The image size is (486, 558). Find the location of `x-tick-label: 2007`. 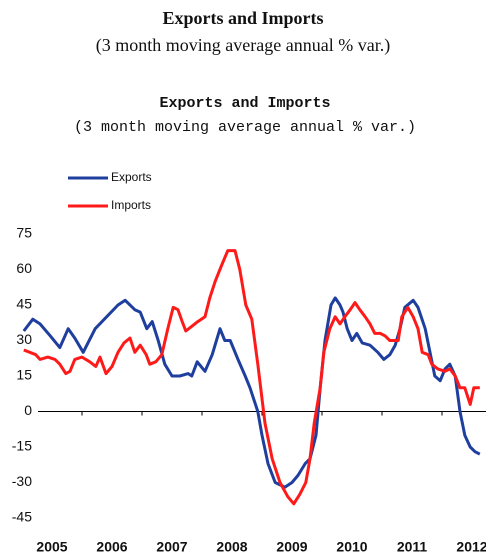

x-tick-label: 2007 is located at coordinates (171, 547).